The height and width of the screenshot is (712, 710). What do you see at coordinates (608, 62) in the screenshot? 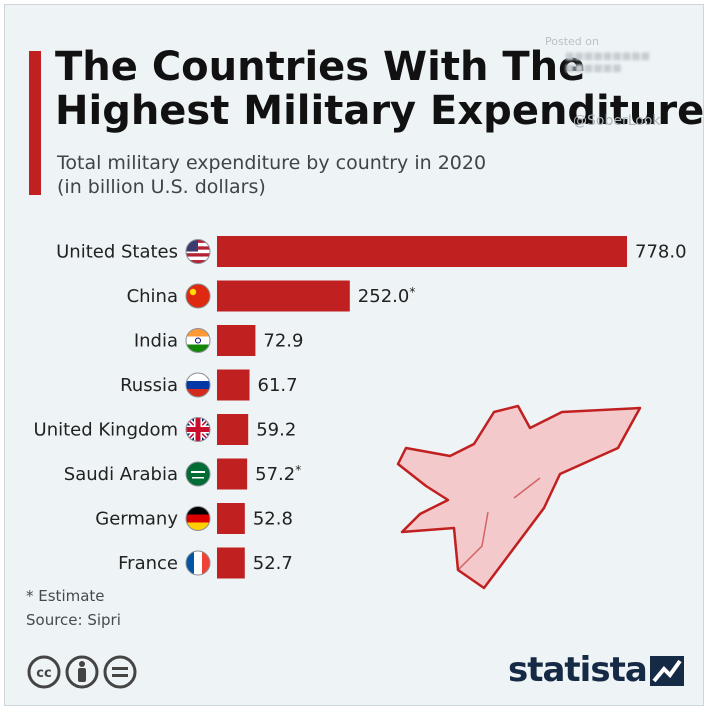
I see `posted-date-blurred: ■■■■■■■■■ ■■■■■■` at bounding box center [608, 62].